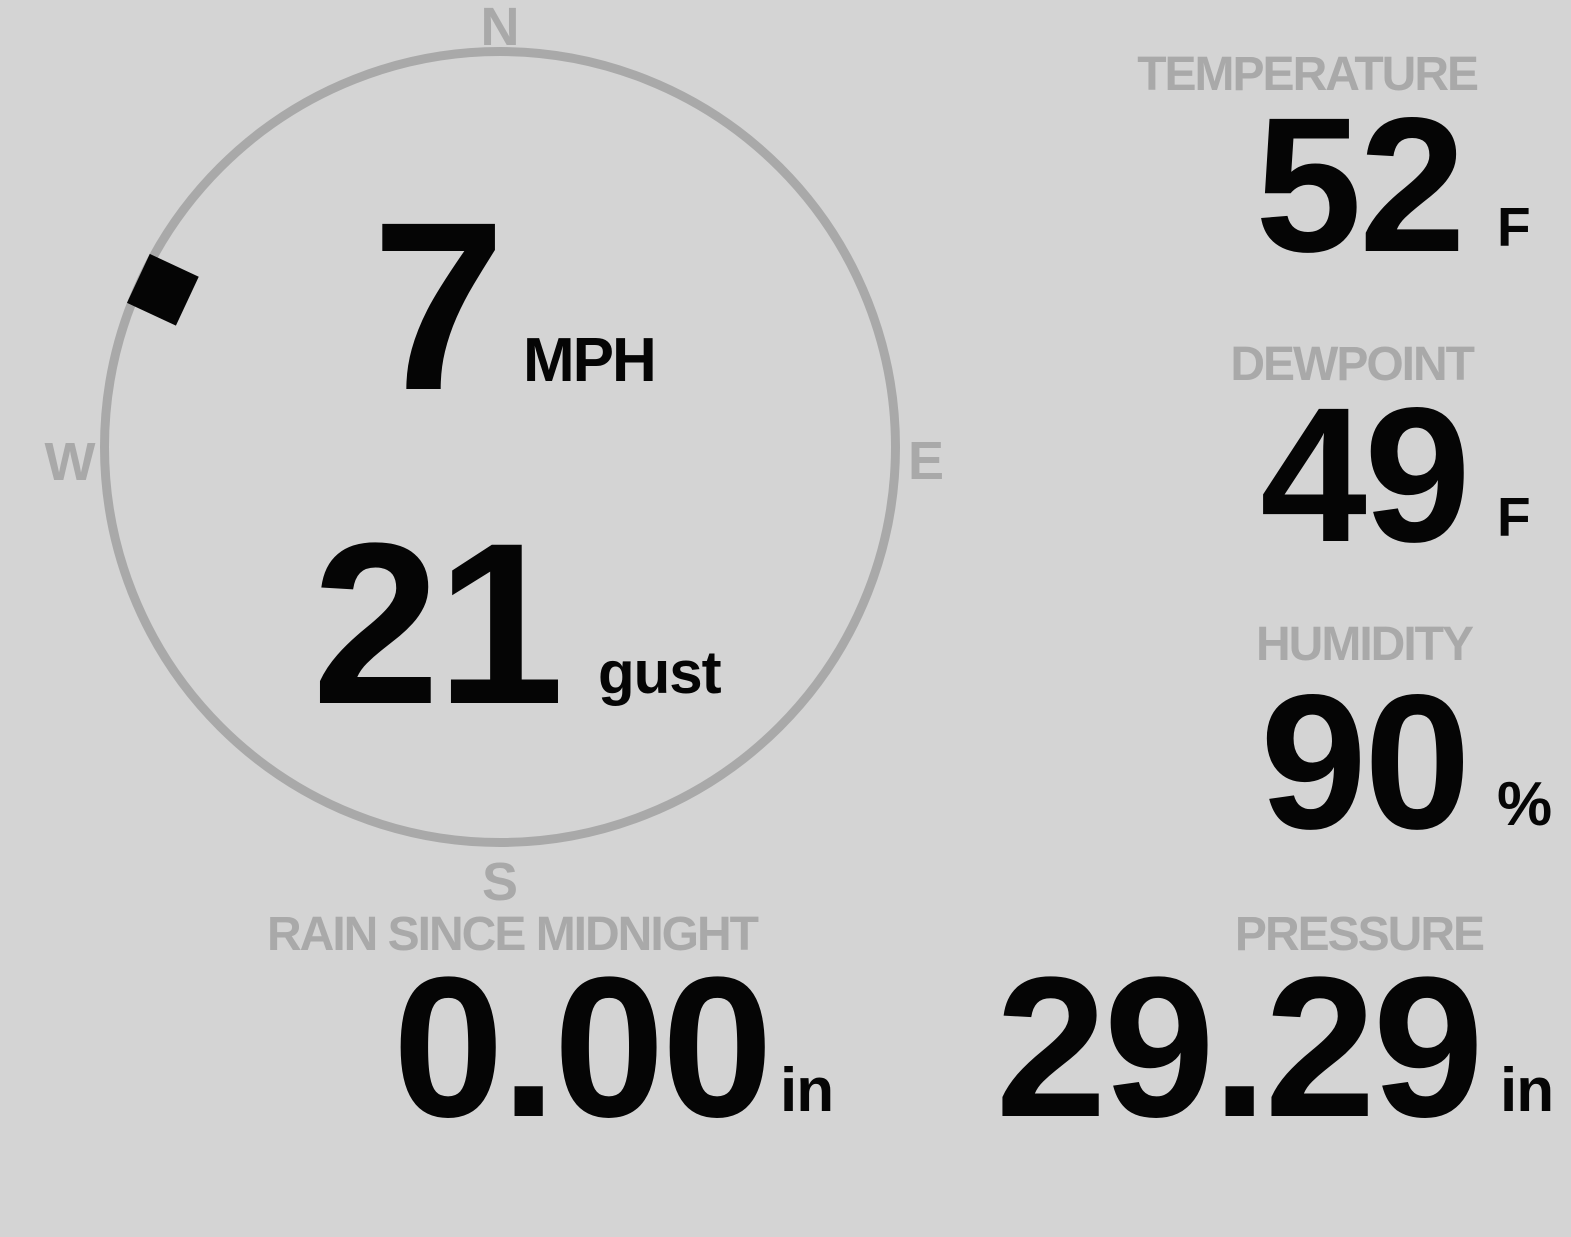 Image resolution: width=1571 pixels, height=1237 pixels. Describe the element at coordinates (70, 462) in the screenshot. I see `compass-west-label: W` at that location.